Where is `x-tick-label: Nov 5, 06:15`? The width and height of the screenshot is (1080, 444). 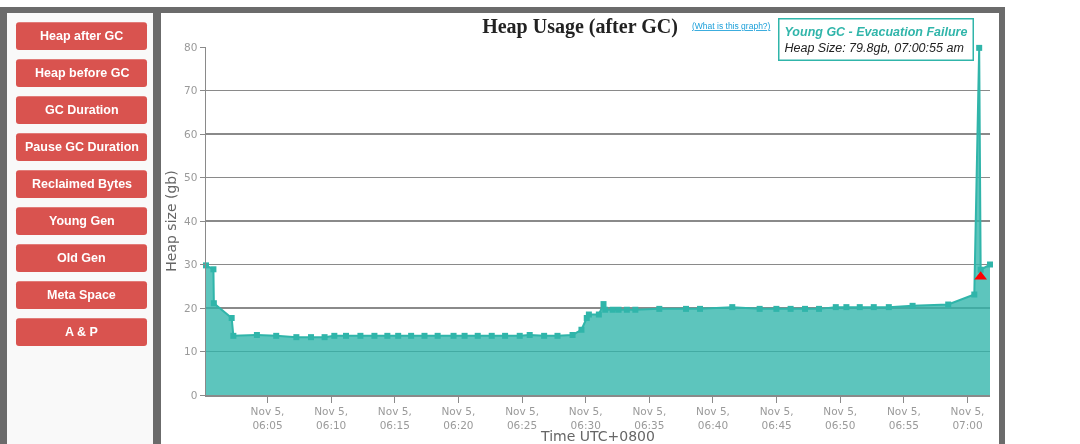 x-tick-label: Nov 5, 06:15 is located at coordinates (394, 418).